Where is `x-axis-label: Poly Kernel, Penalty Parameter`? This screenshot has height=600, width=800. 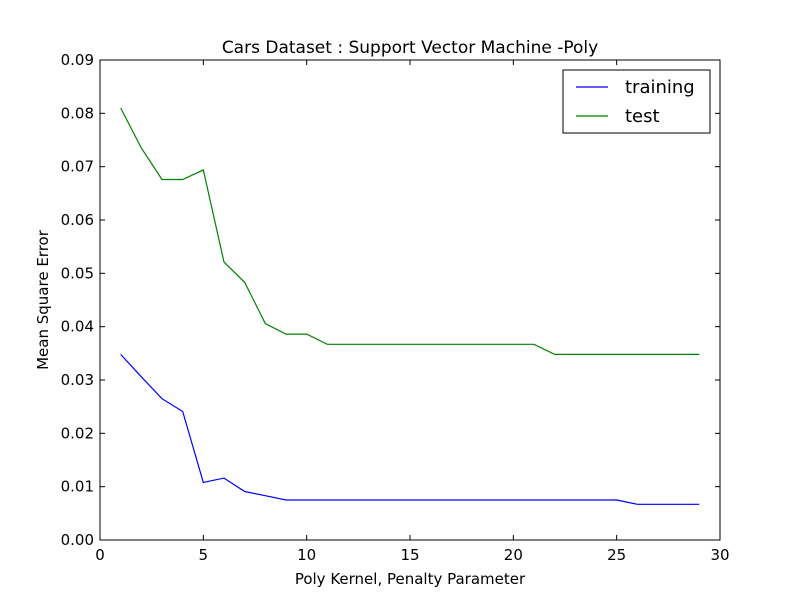 x-axis-label: Poly Kernel, Penalty Parameter is located at coordinates (410, 579).